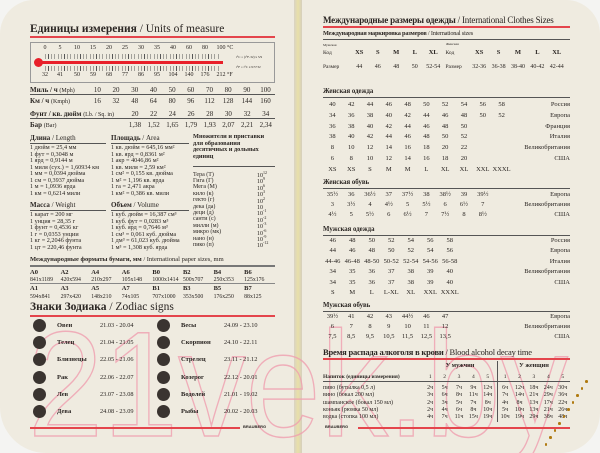  I want to click on value-cell: 1,52, so click(153, 124).